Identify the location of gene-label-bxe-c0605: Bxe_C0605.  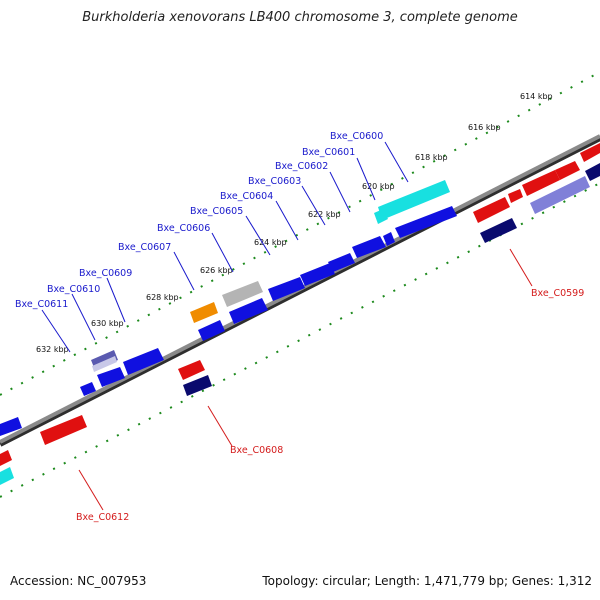
(216, 211).